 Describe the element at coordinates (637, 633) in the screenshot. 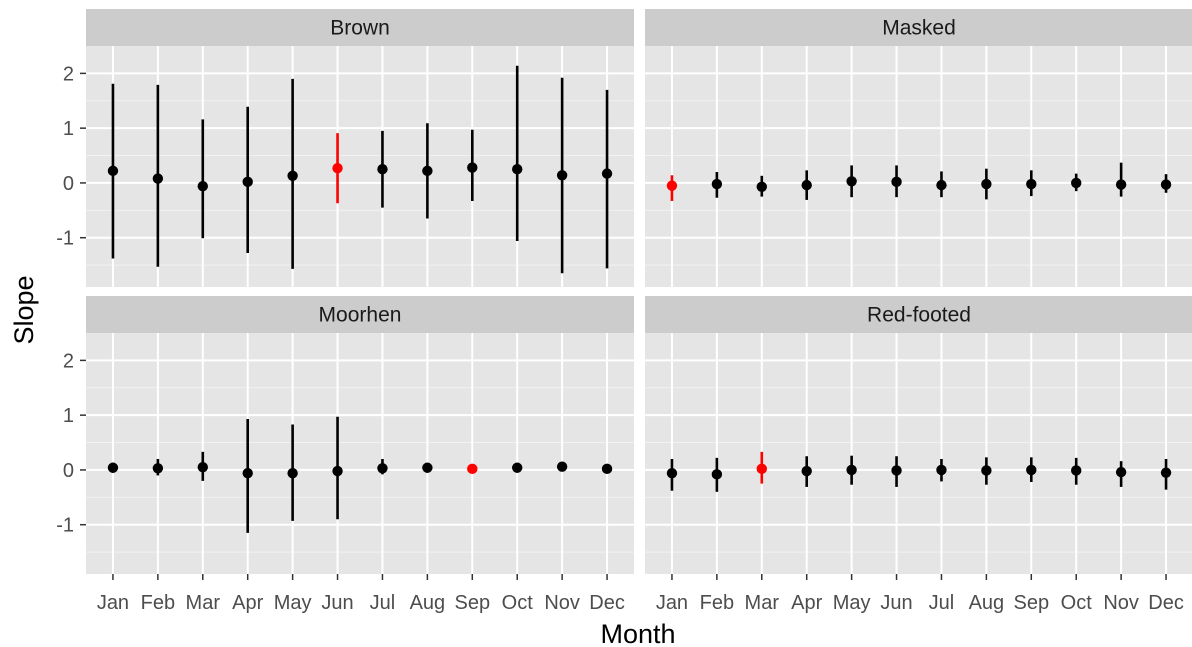

I see `x-axis-title: Month` at that location.